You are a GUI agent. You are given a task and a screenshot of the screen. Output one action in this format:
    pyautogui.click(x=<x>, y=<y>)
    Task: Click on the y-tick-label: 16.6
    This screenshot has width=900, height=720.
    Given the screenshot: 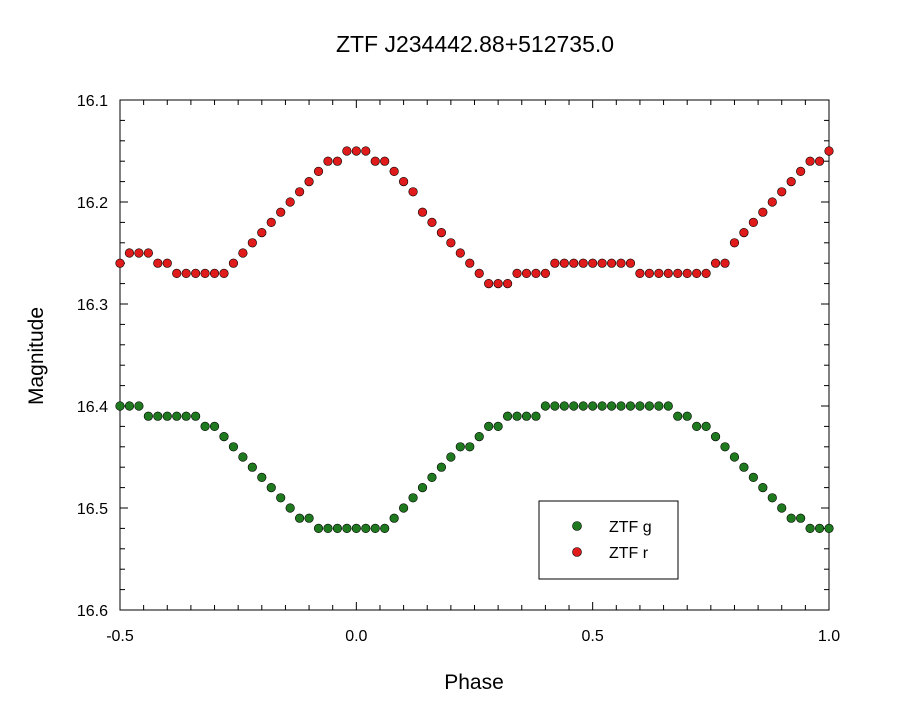 What is the action you would take?
    pyautogui.click(x=92, y=611)
    